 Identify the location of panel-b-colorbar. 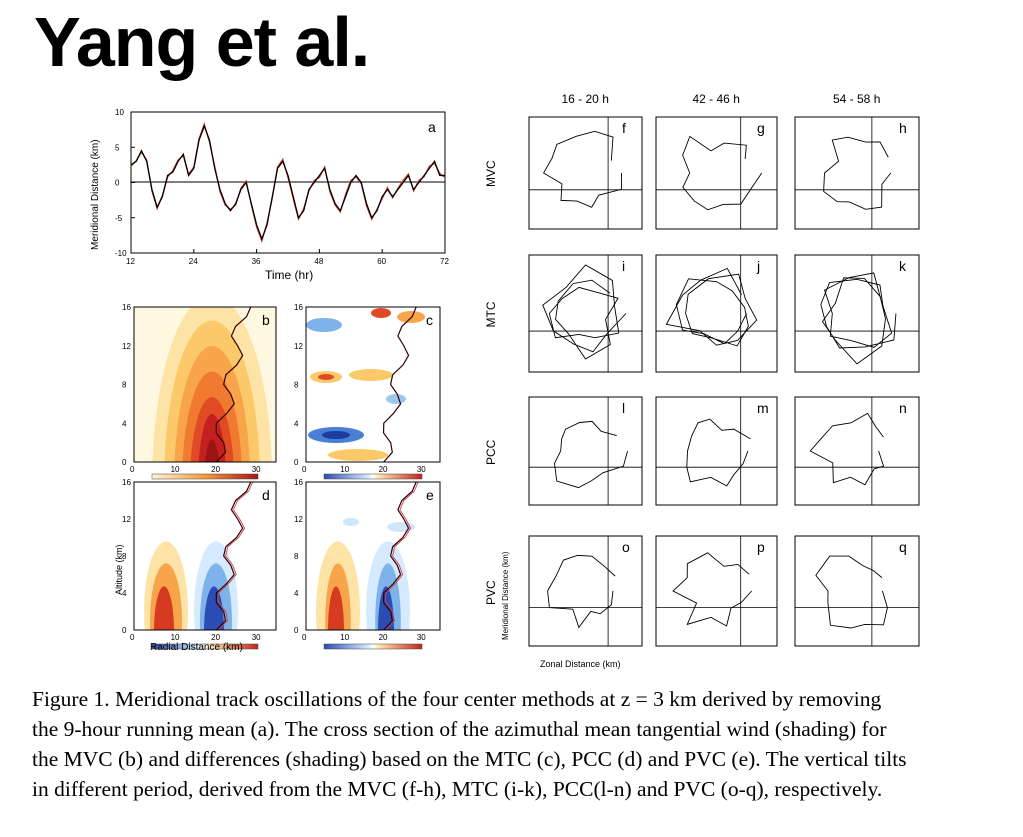
(205, 476).